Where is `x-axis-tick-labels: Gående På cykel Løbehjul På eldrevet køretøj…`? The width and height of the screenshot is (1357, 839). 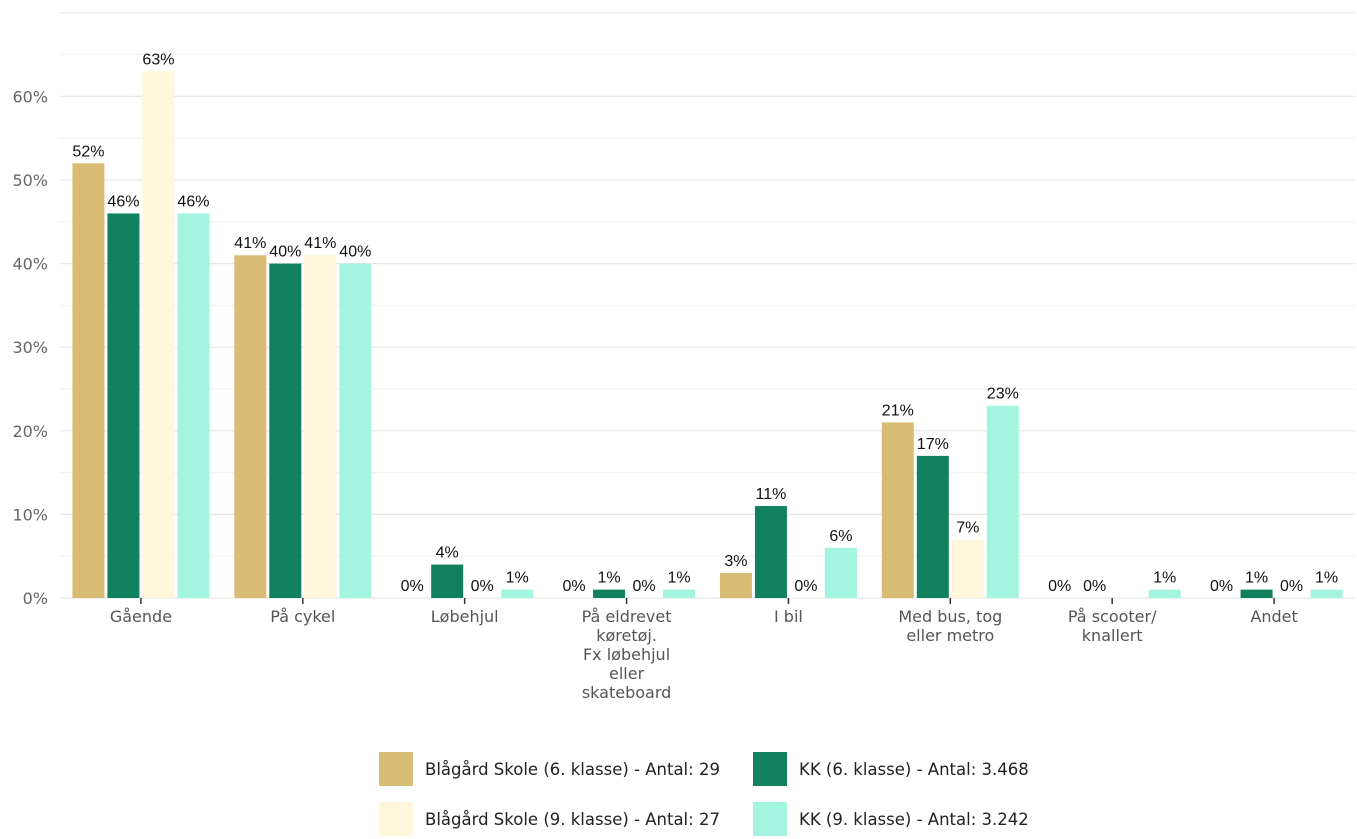 x-axis-tick-labels: Gående På cykel Løbehjul På eldrevet køretøj… is located at coordinates (704, 650).